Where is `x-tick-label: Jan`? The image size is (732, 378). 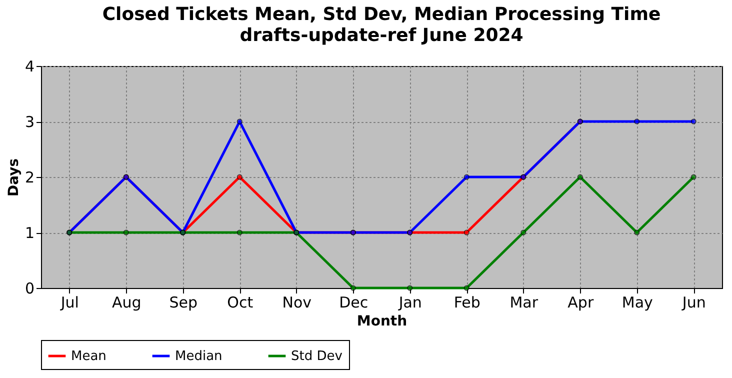
x-tick-label: Jan is located at coordinates (410, 303).